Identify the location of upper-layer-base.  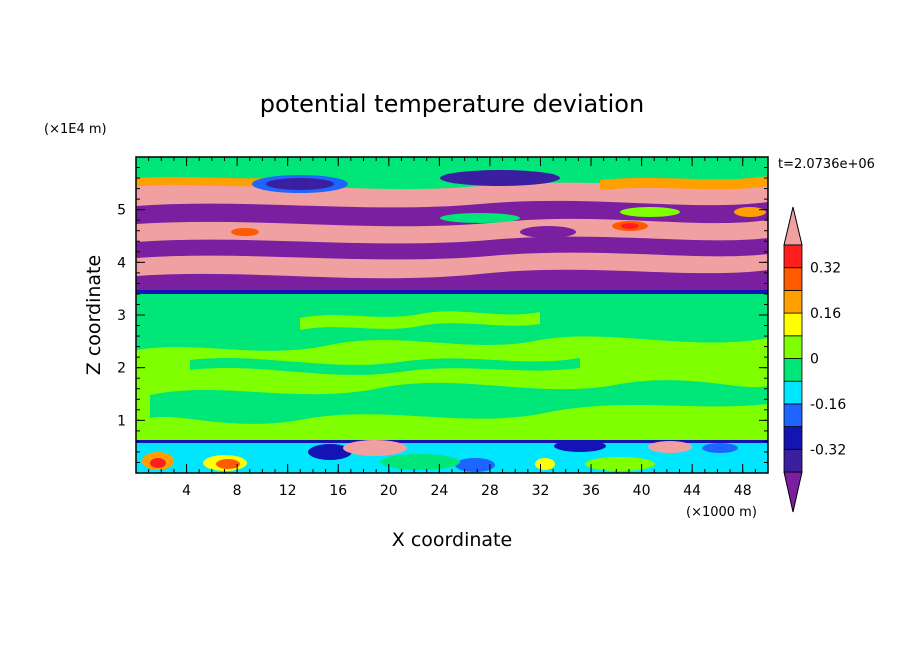
(452, 292).